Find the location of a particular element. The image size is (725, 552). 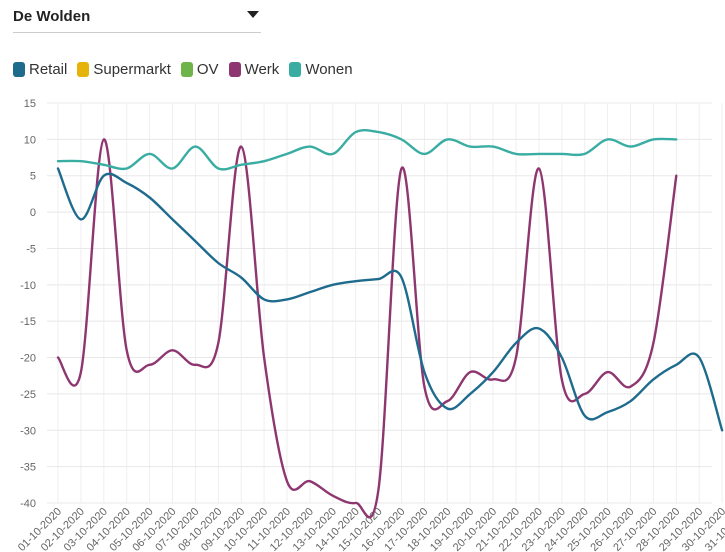

y-tick-label: -10 is located at coordinates (28, 286).